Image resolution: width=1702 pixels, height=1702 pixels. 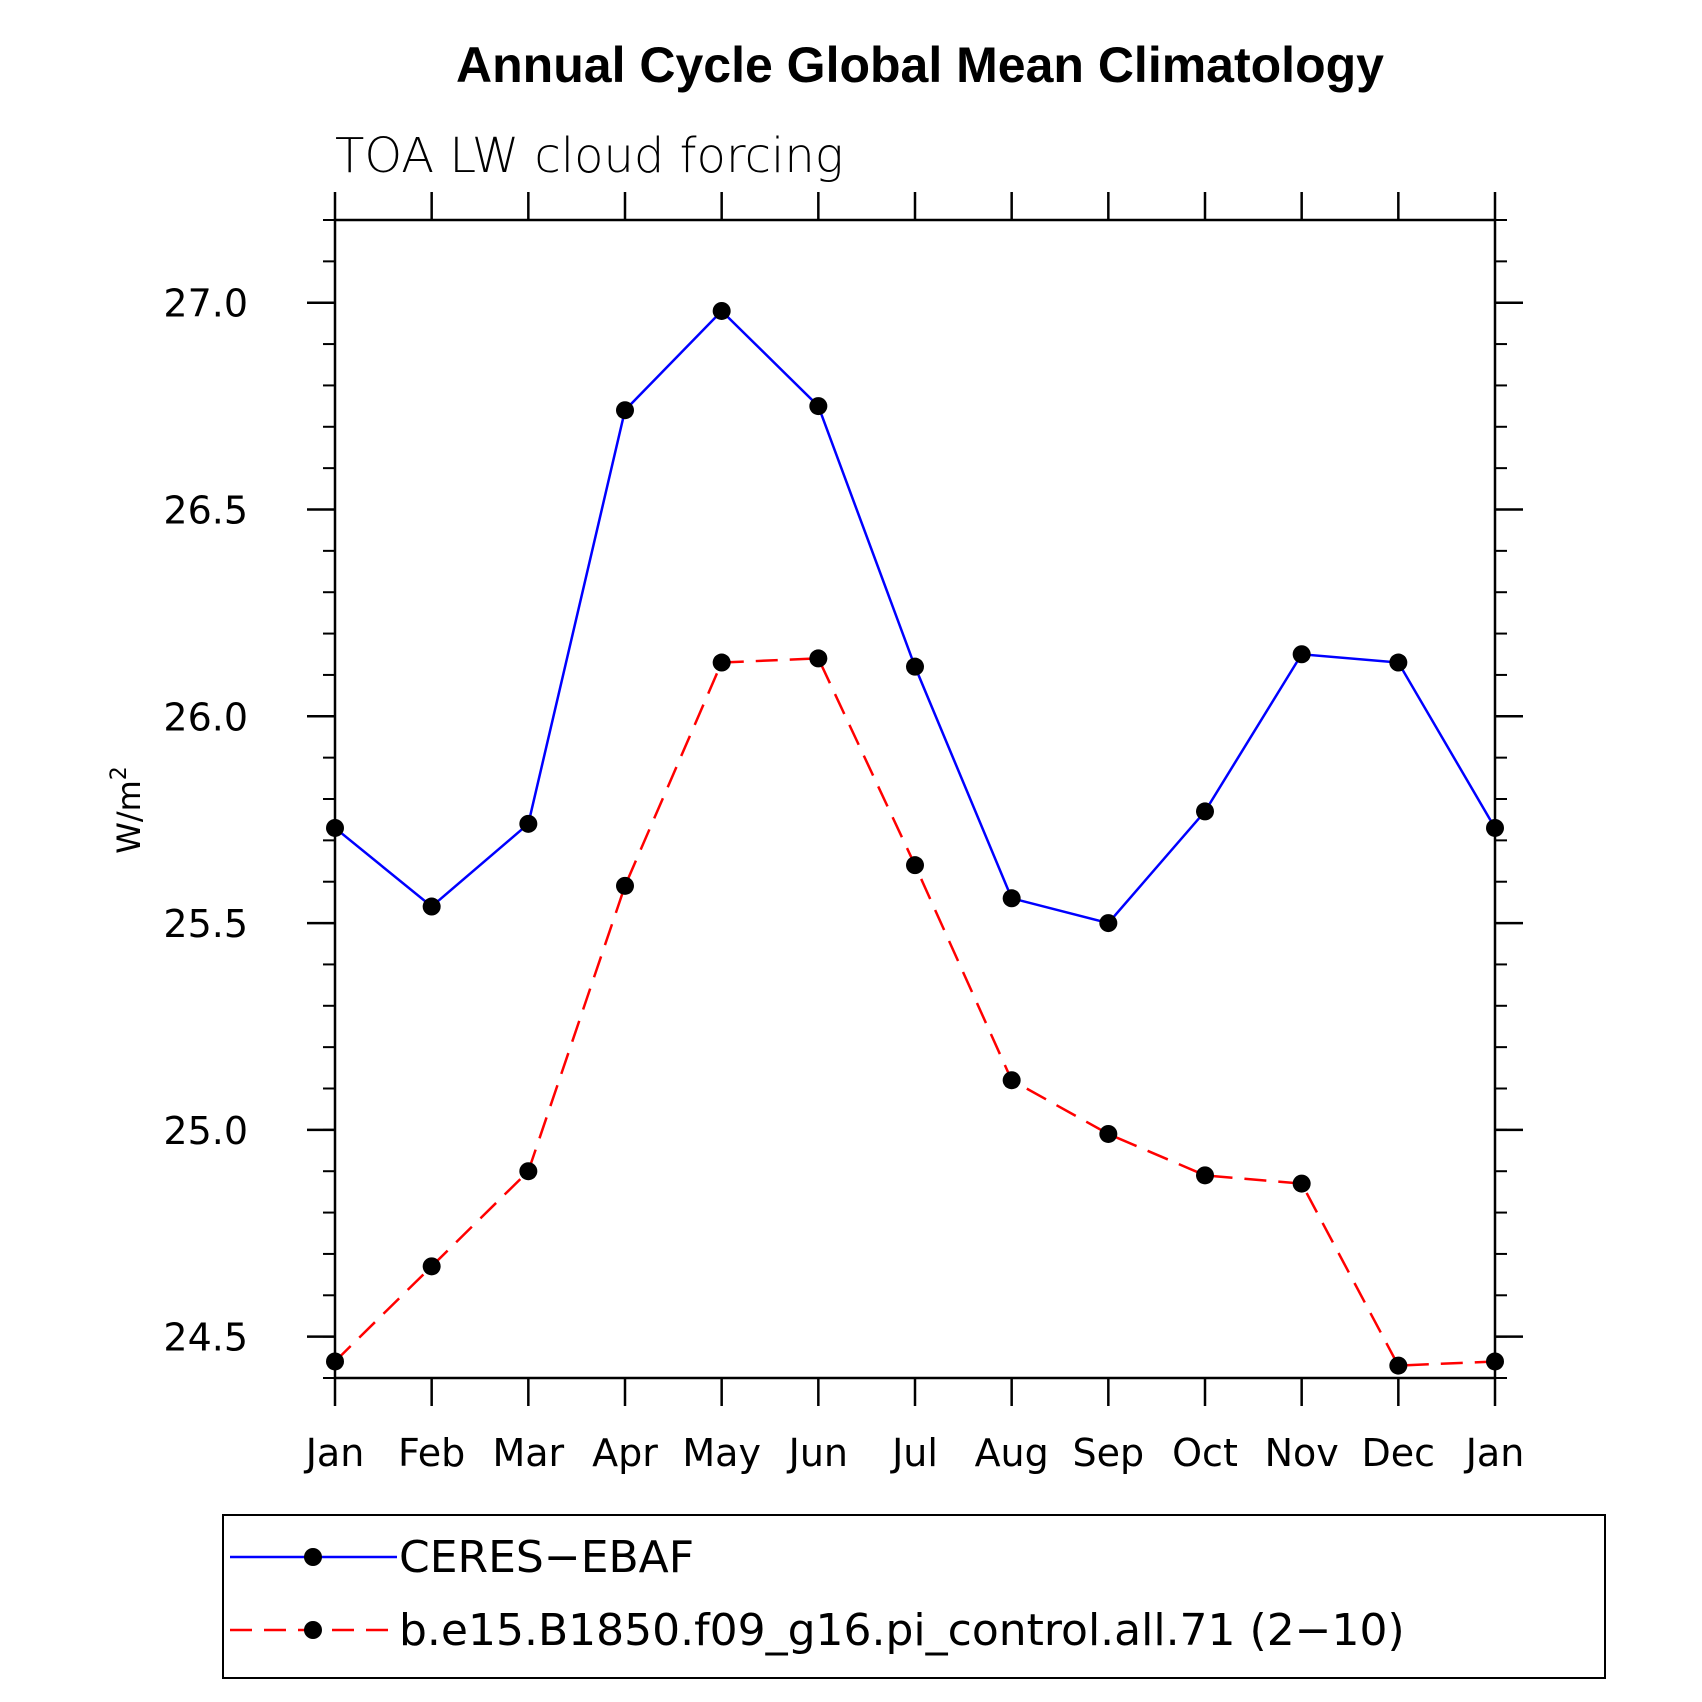 What do you see at coordinates (205, 304) in the screenshot?
I see `y-tick-label: 27.0` at bounding box center [205, 304].